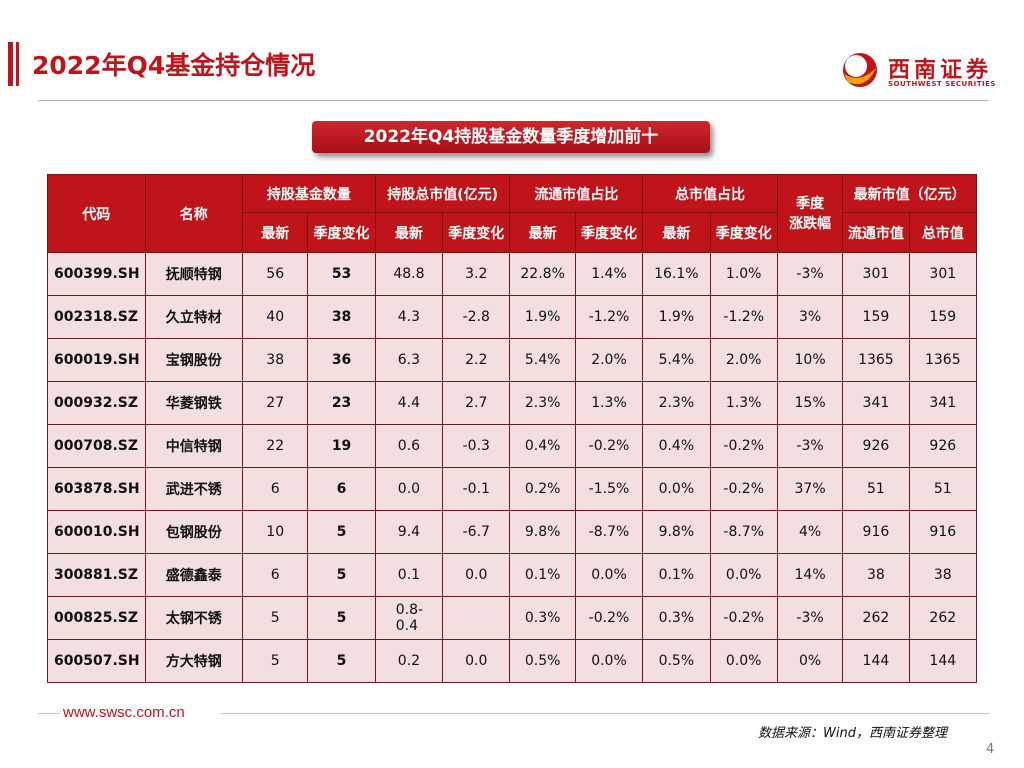  I want to click on table-subheader-row: 最新 季度变化 最新 季度变化 最新 季度变化 最新 季度变化 流通市值 总市值, so click(513, 232).